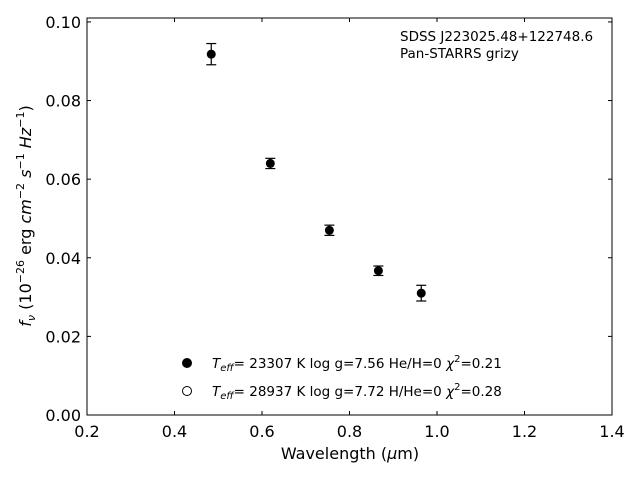 The height and width of the screenshot is (480, 640). Describe the element at coordinates (63, 415) in the screenshot. I see `y-tick-label: 0.00` at that location.